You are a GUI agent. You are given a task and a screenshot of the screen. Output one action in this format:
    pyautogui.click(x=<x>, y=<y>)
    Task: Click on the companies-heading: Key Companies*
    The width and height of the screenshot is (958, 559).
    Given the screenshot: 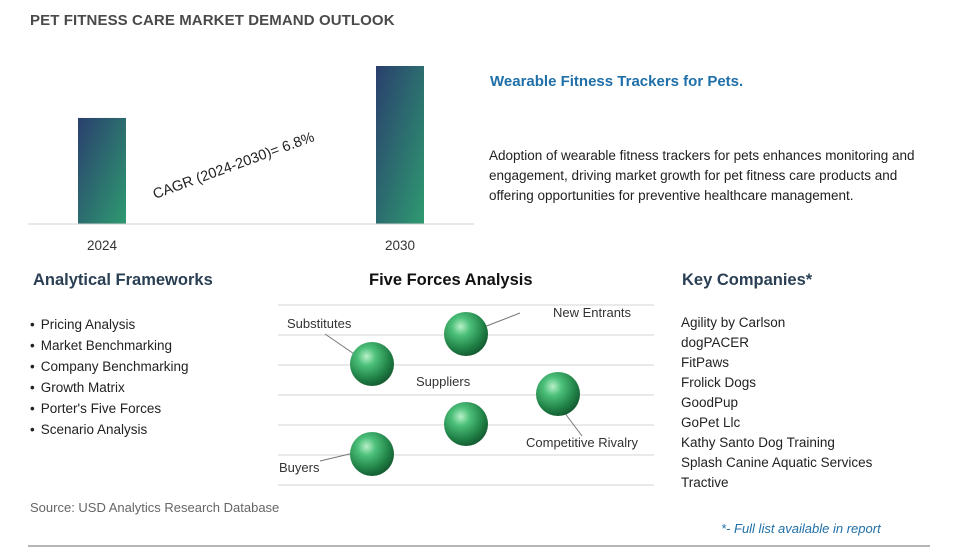 What is the action you would take?
    pyautogui.click(x=747, y=280)
    